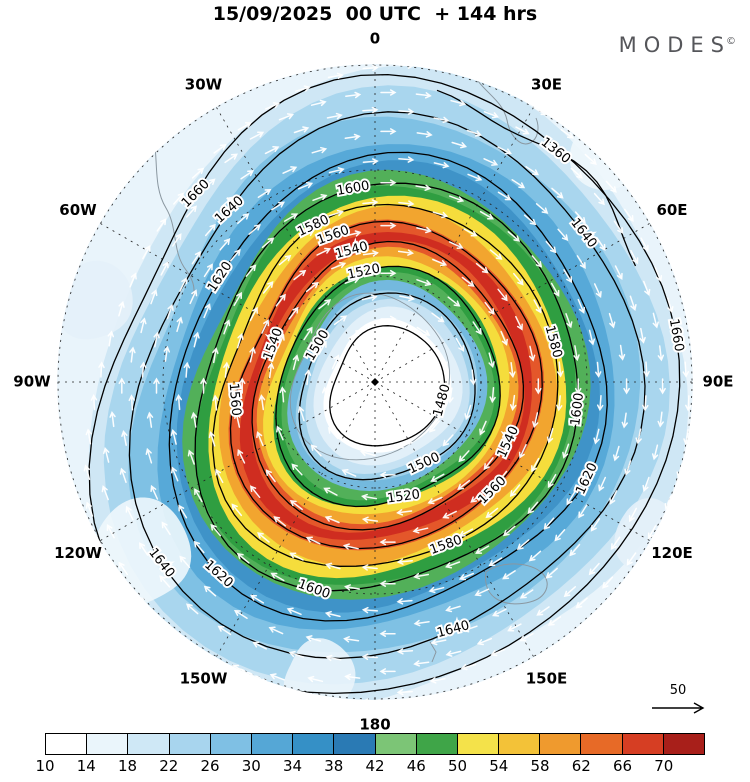 Image resolution: width=750 pixels, height=782 pixels. Describe the element at coordinates (547, 679) in the screenshot. I see `longitude-label-150E: 150E` at that location.